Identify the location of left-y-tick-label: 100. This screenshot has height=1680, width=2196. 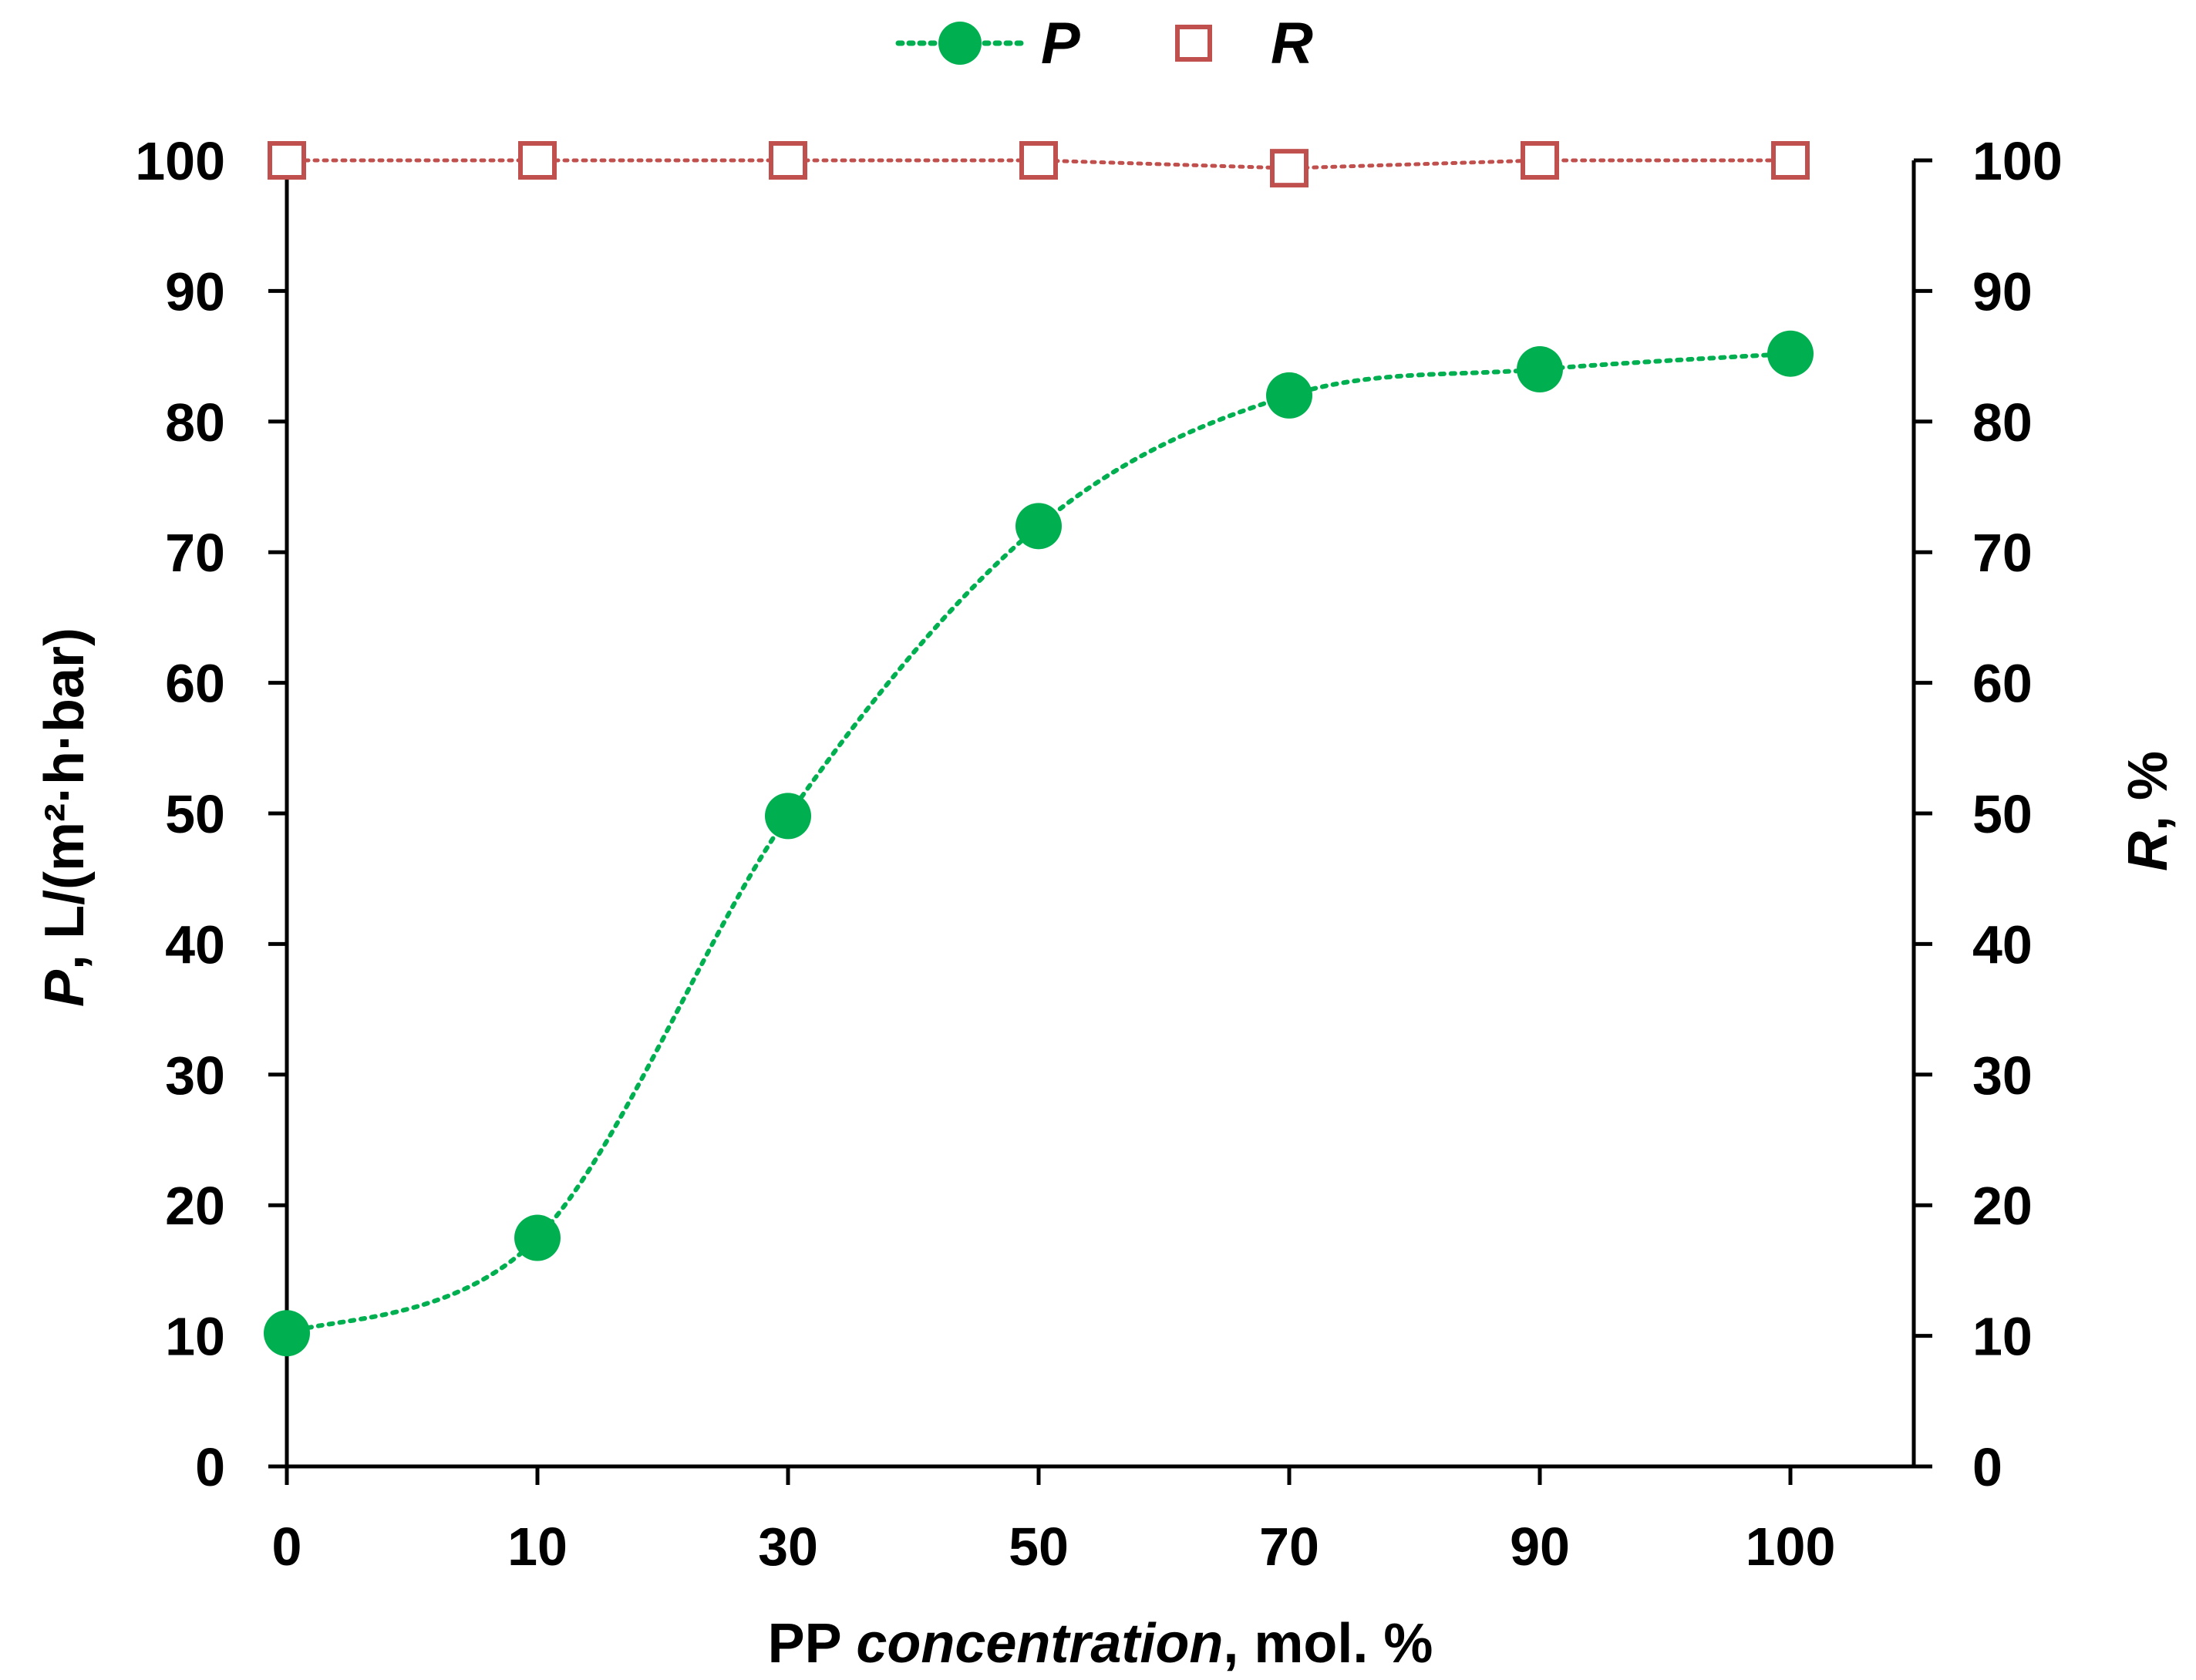
(180, 161).